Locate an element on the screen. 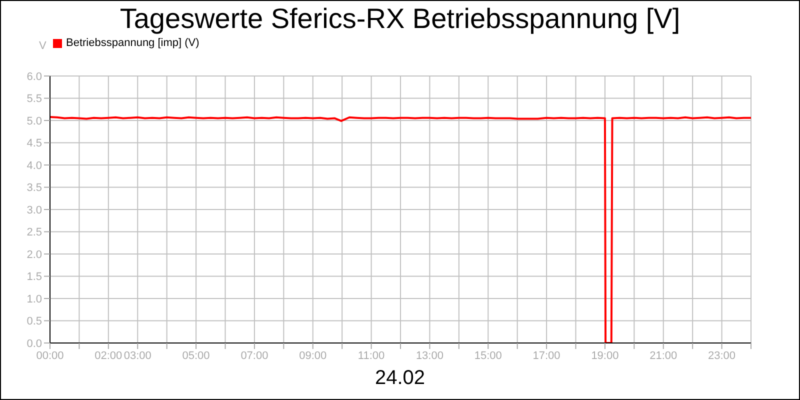 This screenshot has height=400, width=800. y-tick-label: 5.5 is located at coordinates (34, 99).